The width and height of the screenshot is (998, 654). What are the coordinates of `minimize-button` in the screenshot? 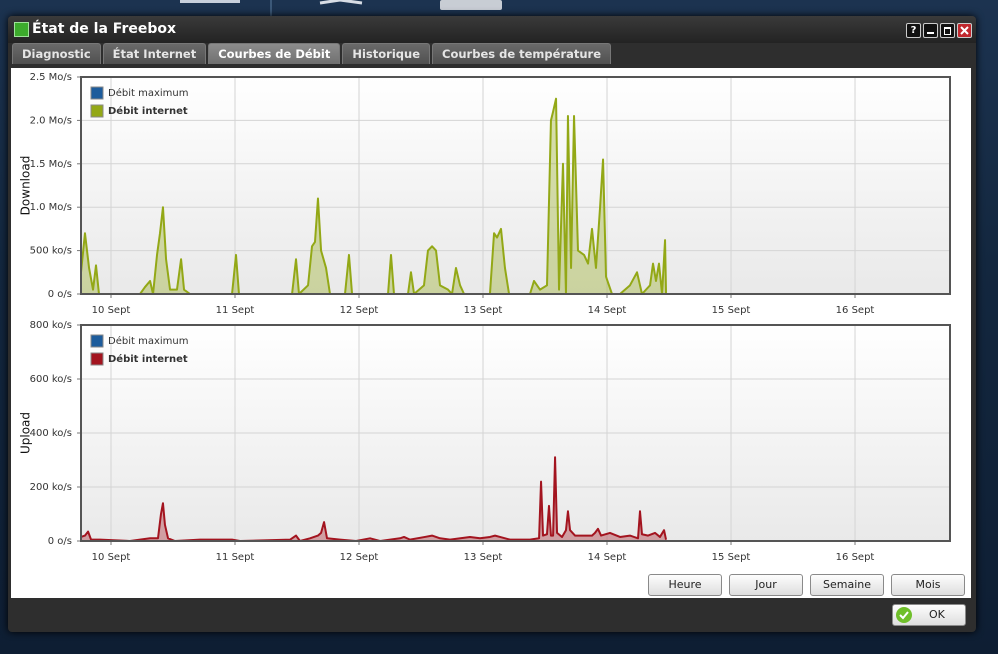 It's located at (930, 30).